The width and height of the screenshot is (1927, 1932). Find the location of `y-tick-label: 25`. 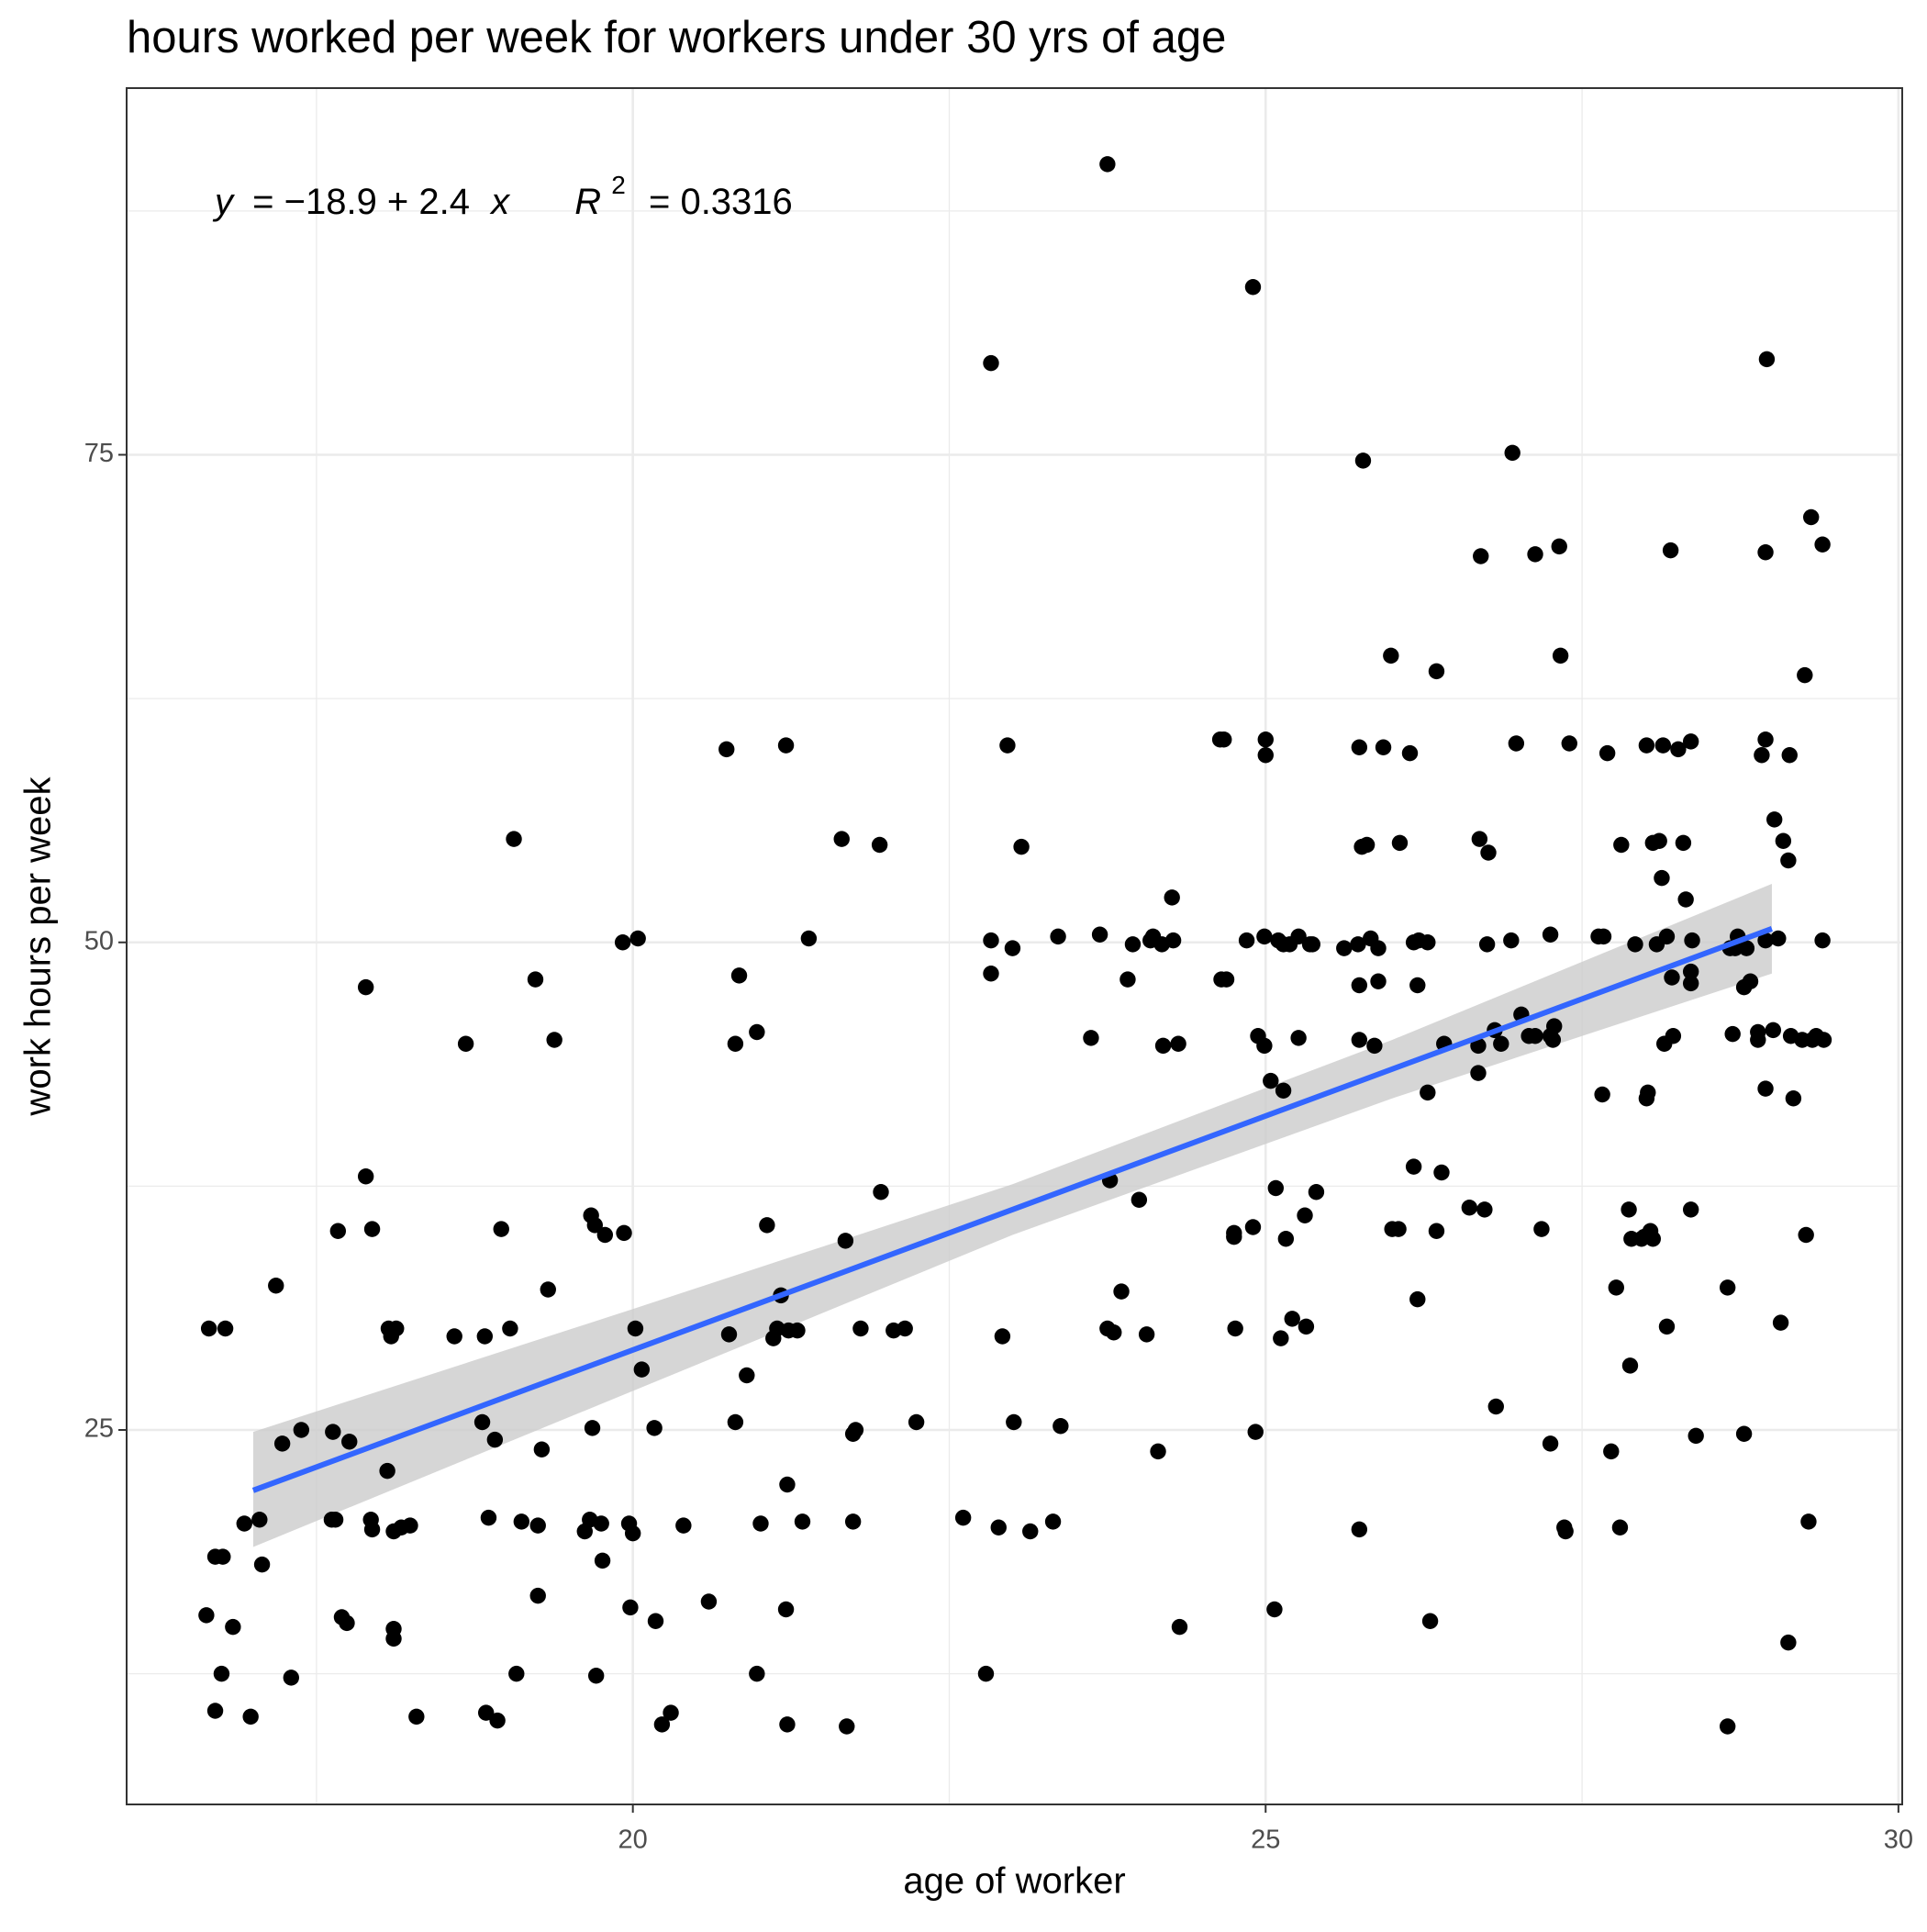

y-tick-label: 25 is located at coordinates (99, 1429).